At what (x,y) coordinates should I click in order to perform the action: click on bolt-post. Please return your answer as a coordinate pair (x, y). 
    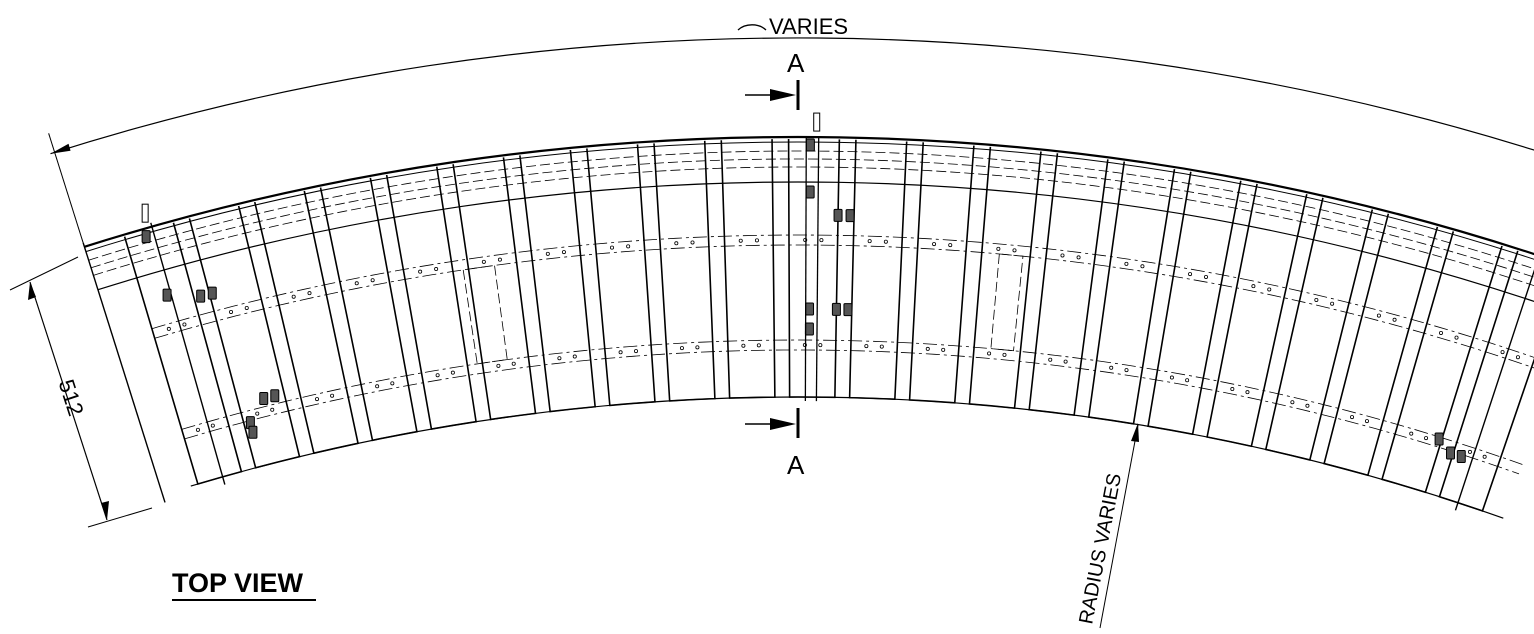
    Looking at the image, I should click on (145, 213).